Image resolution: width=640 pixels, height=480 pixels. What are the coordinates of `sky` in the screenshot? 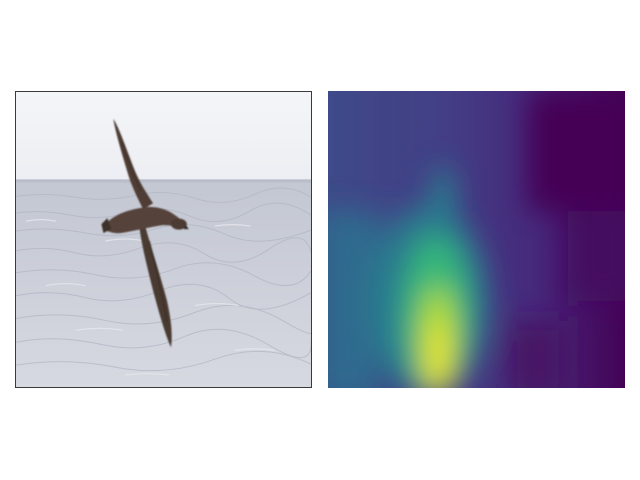 It's located at (163, 138).